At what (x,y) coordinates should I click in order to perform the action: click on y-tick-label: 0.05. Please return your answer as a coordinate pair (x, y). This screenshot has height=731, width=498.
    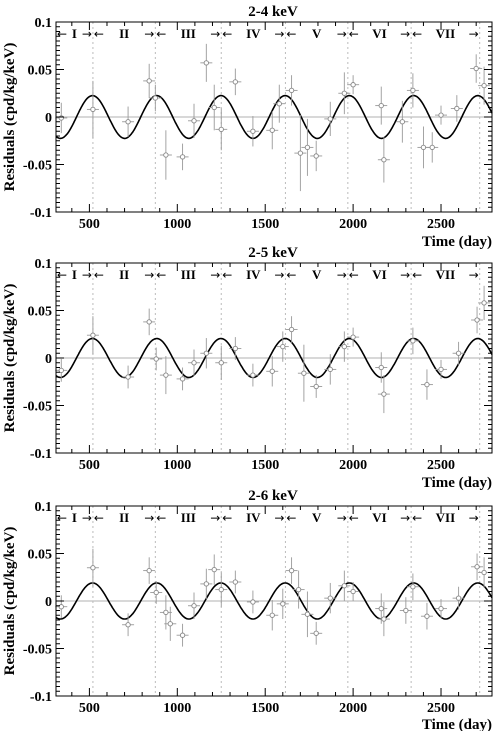
    Looking at the image, I should click on (40, 555).